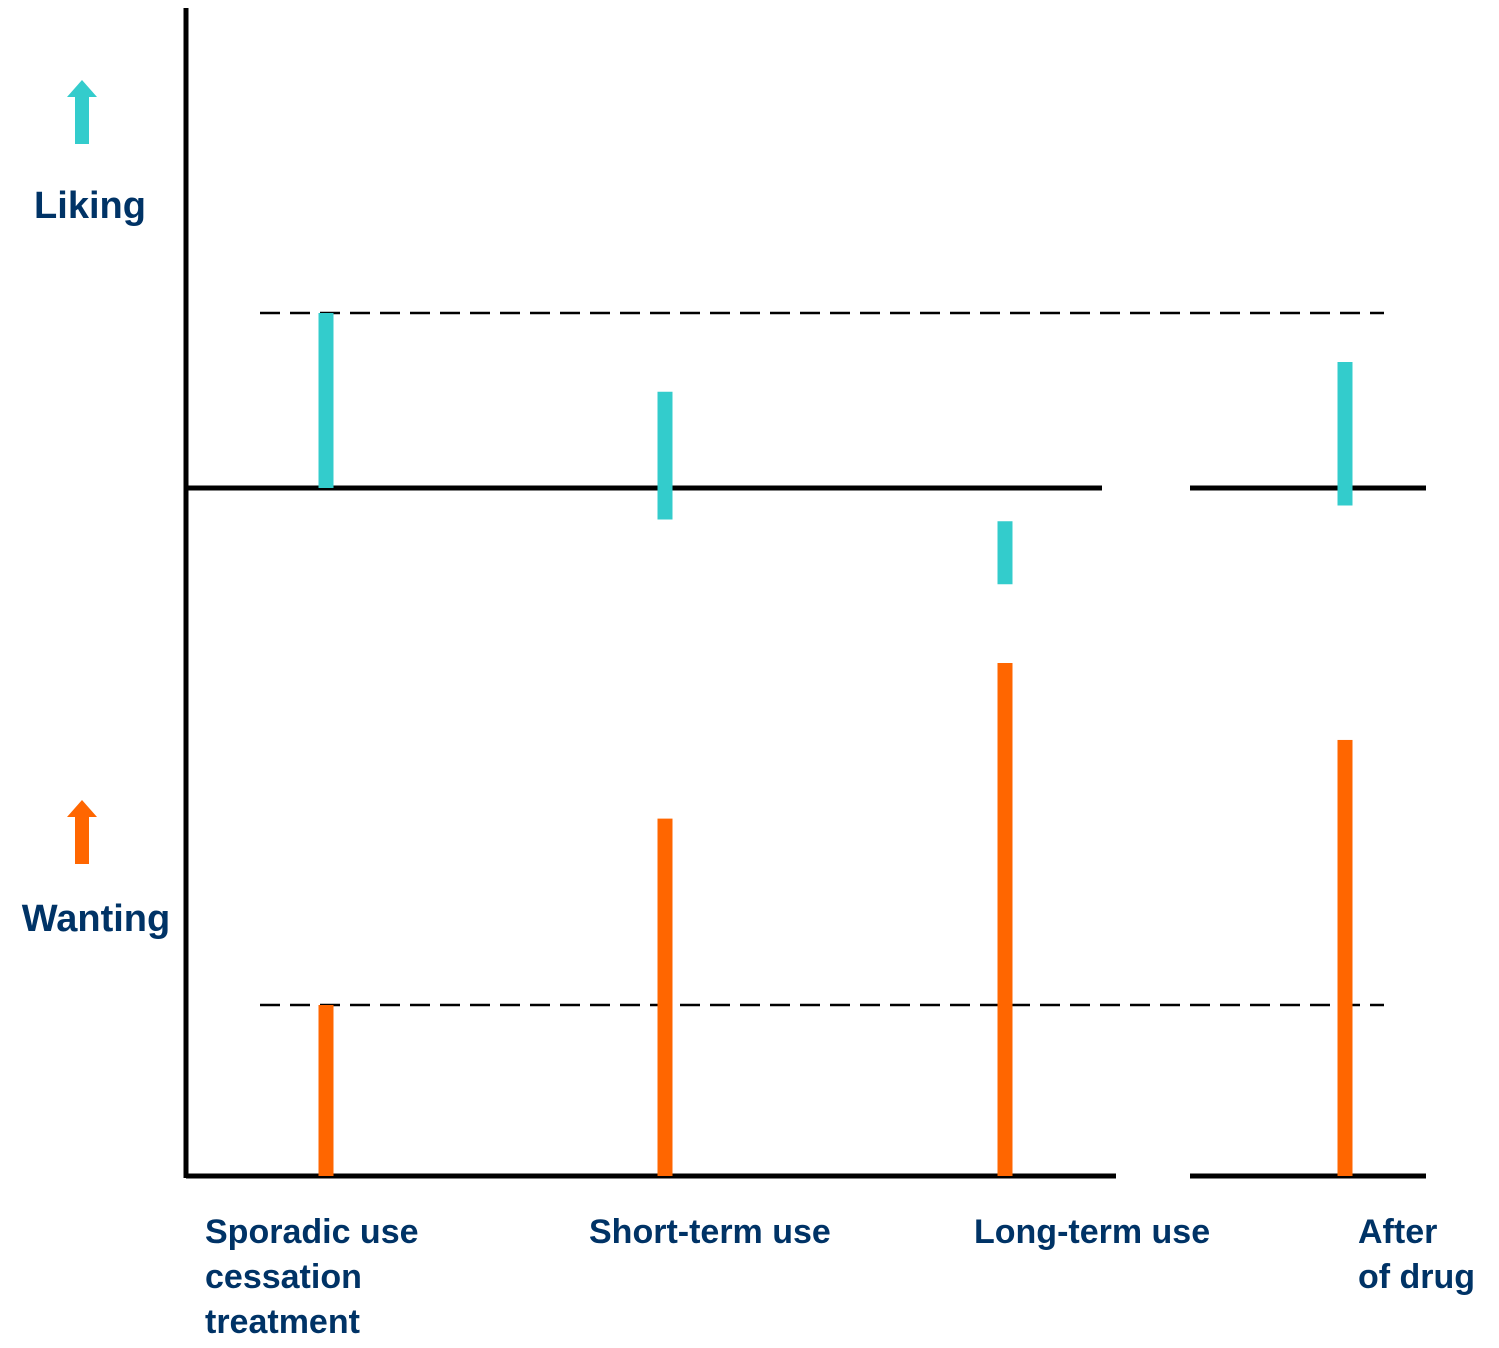  Describe the element at coordinates (82, 832) in the screenshot. I see `wanting-arrow-icon` at that location.